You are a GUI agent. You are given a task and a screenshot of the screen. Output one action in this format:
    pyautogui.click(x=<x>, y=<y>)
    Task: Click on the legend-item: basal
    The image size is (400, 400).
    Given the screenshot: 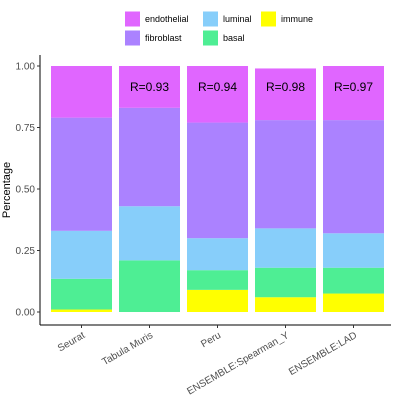 What is the action you would take?
    pyautogui.click(x=224, y=38)
    